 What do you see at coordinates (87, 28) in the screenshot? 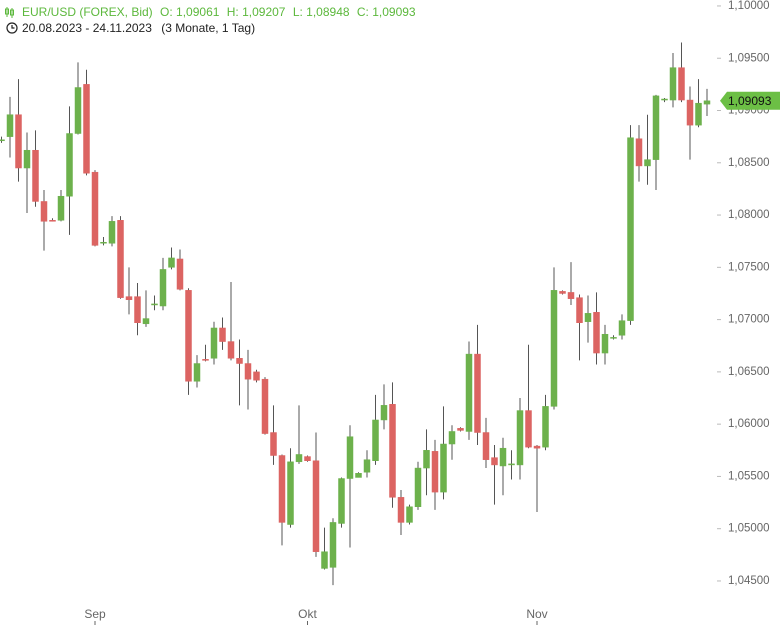
I see `period: 20.08.2023 - 24.11.2023` at bounding box center [87, 28].